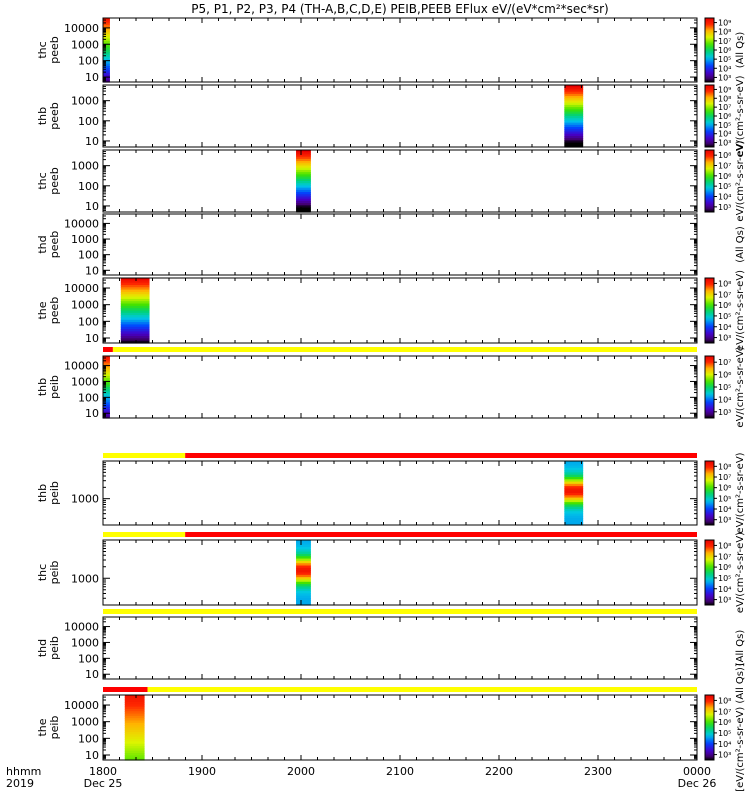  I want to click on x-tick-label: 0000, so click(697, 771).